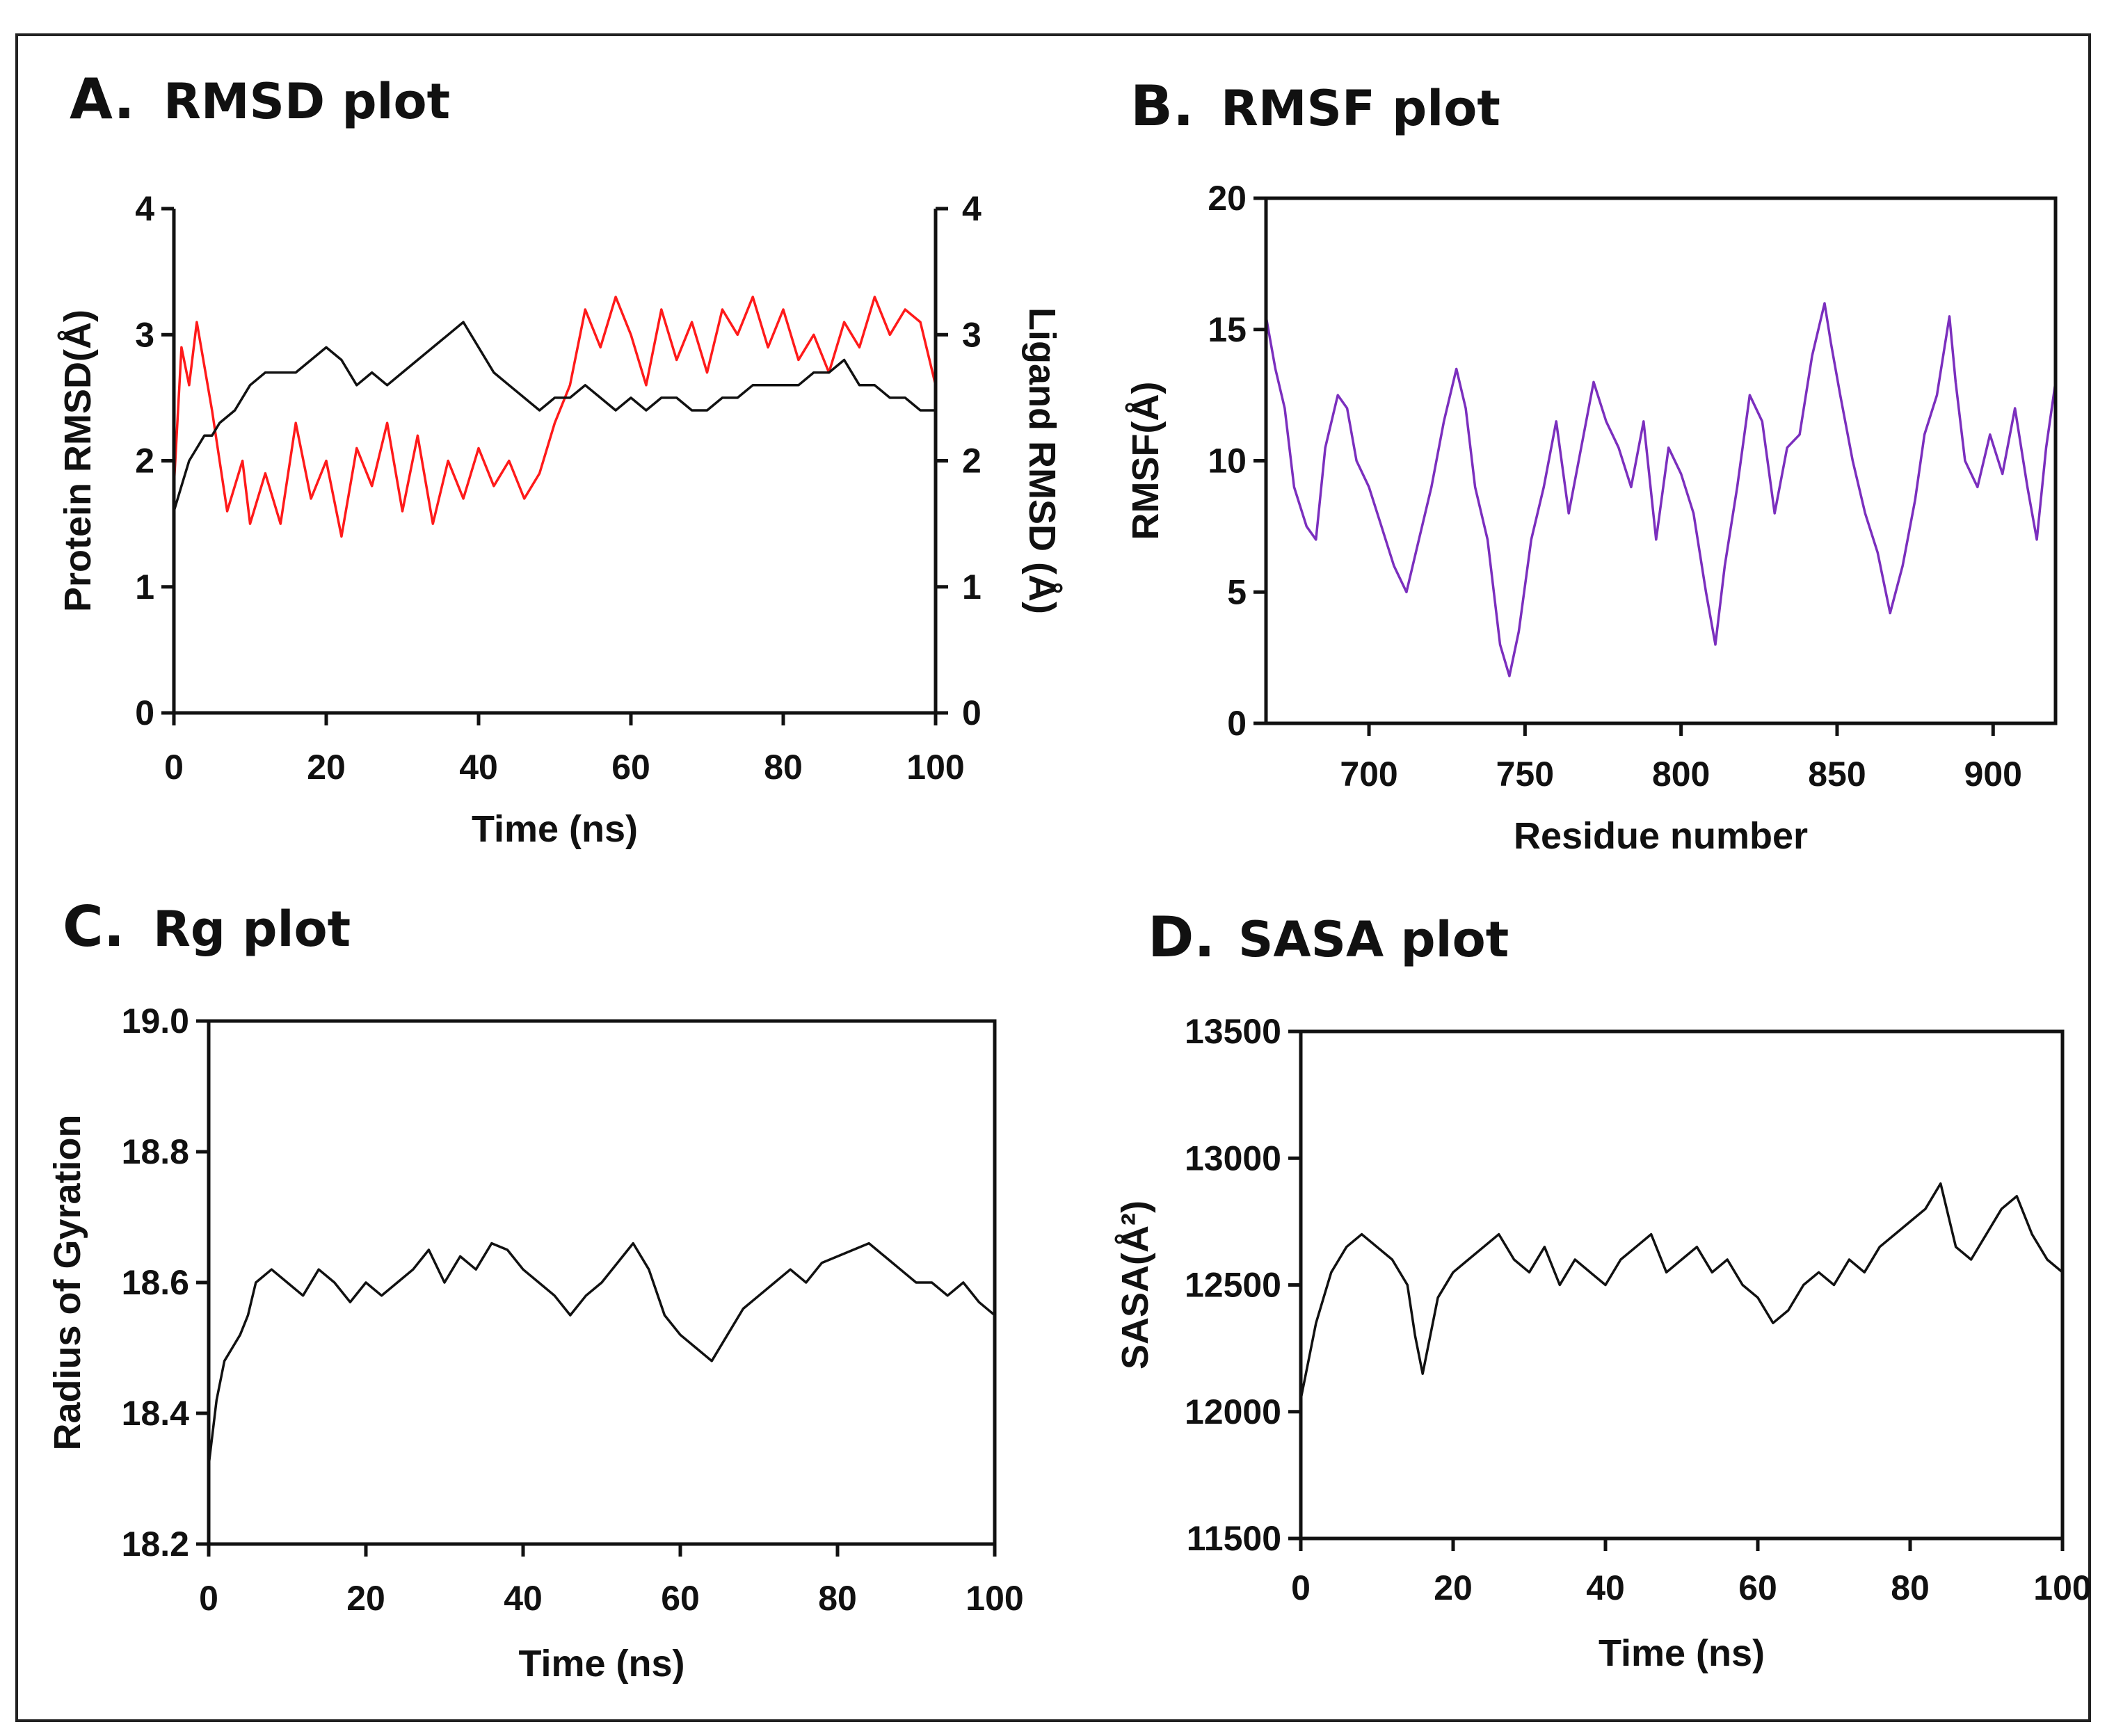 This screenshot has width=2107, height=1736. What do you see at coordinates (972, 461) in the screenshot?
I see `y2-tick-label: 2` at bounding box center [972, 461].